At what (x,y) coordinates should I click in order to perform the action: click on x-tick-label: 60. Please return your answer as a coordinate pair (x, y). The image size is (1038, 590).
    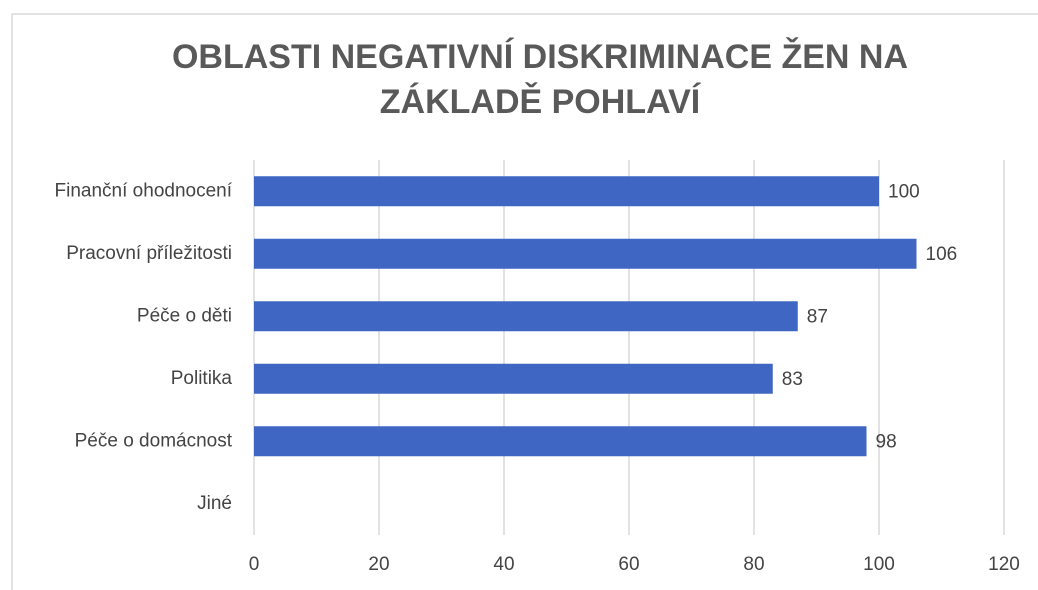
    Looking at the image, I should click on (628, 564).